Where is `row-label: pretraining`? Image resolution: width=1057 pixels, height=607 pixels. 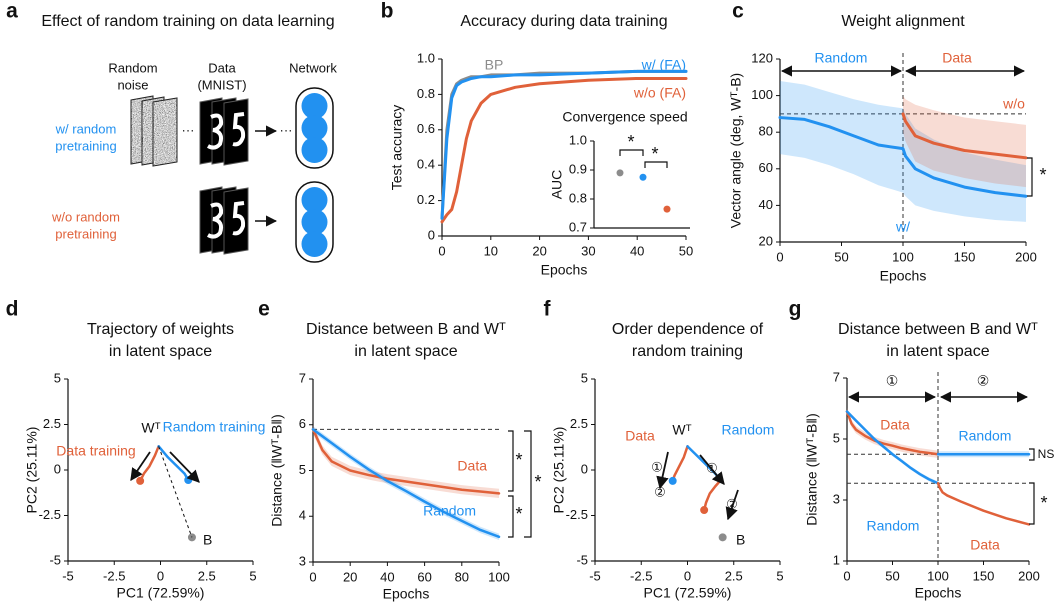 row-label: pretraining is located at coordinates (85, 145).